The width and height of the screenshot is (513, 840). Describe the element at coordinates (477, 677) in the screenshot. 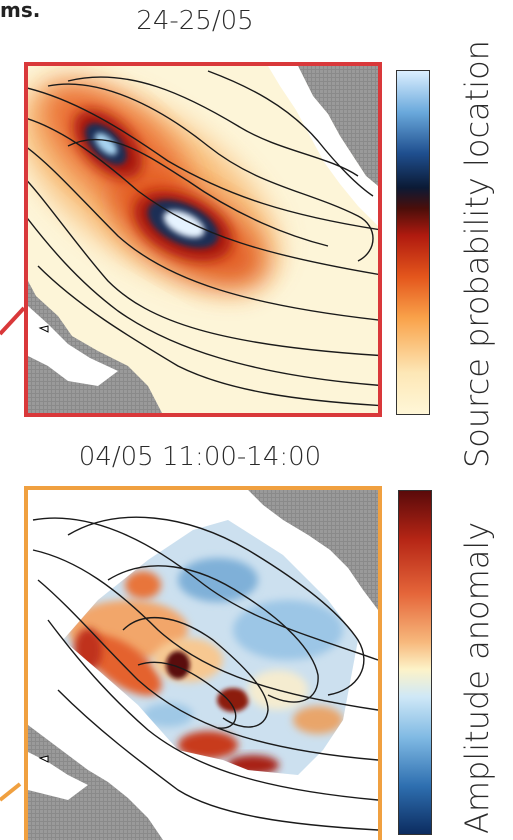

I see `colorbar-2-label: Amplitude anomaly` at that location.